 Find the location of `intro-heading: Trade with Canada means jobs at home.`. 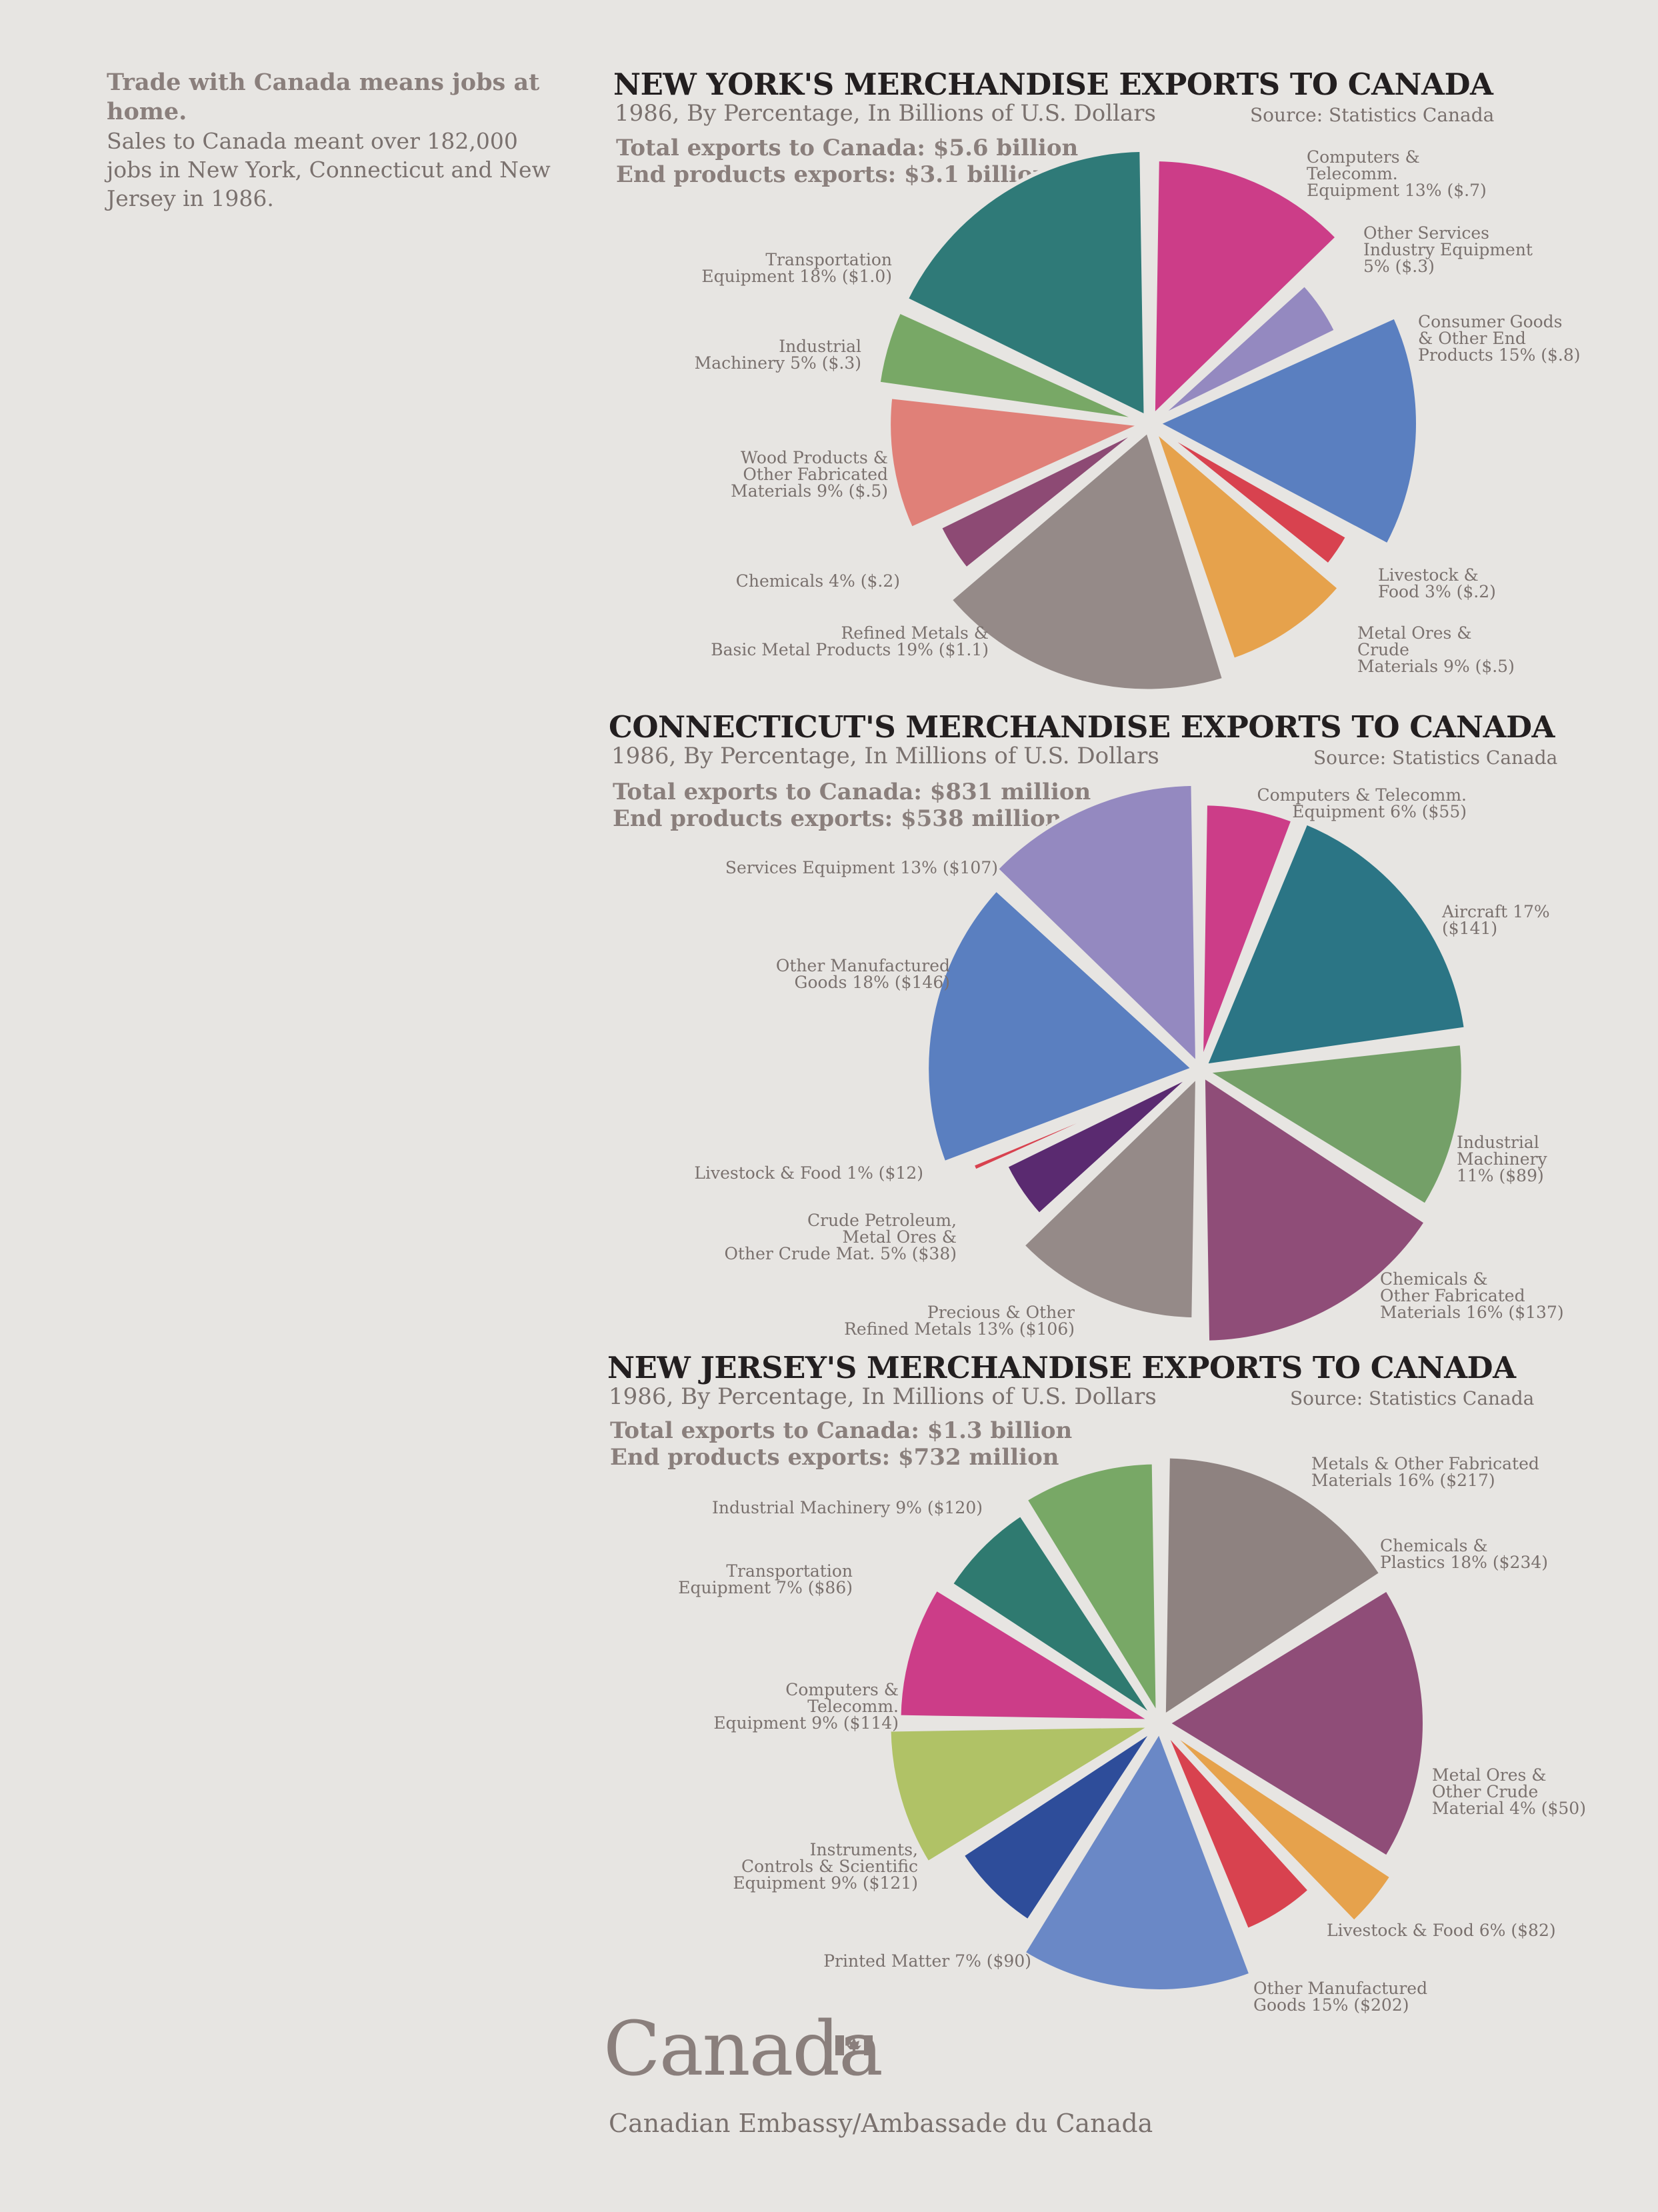

intro-heading: Trade with Canada means jobs at home. is located at coordinates (323, 97).